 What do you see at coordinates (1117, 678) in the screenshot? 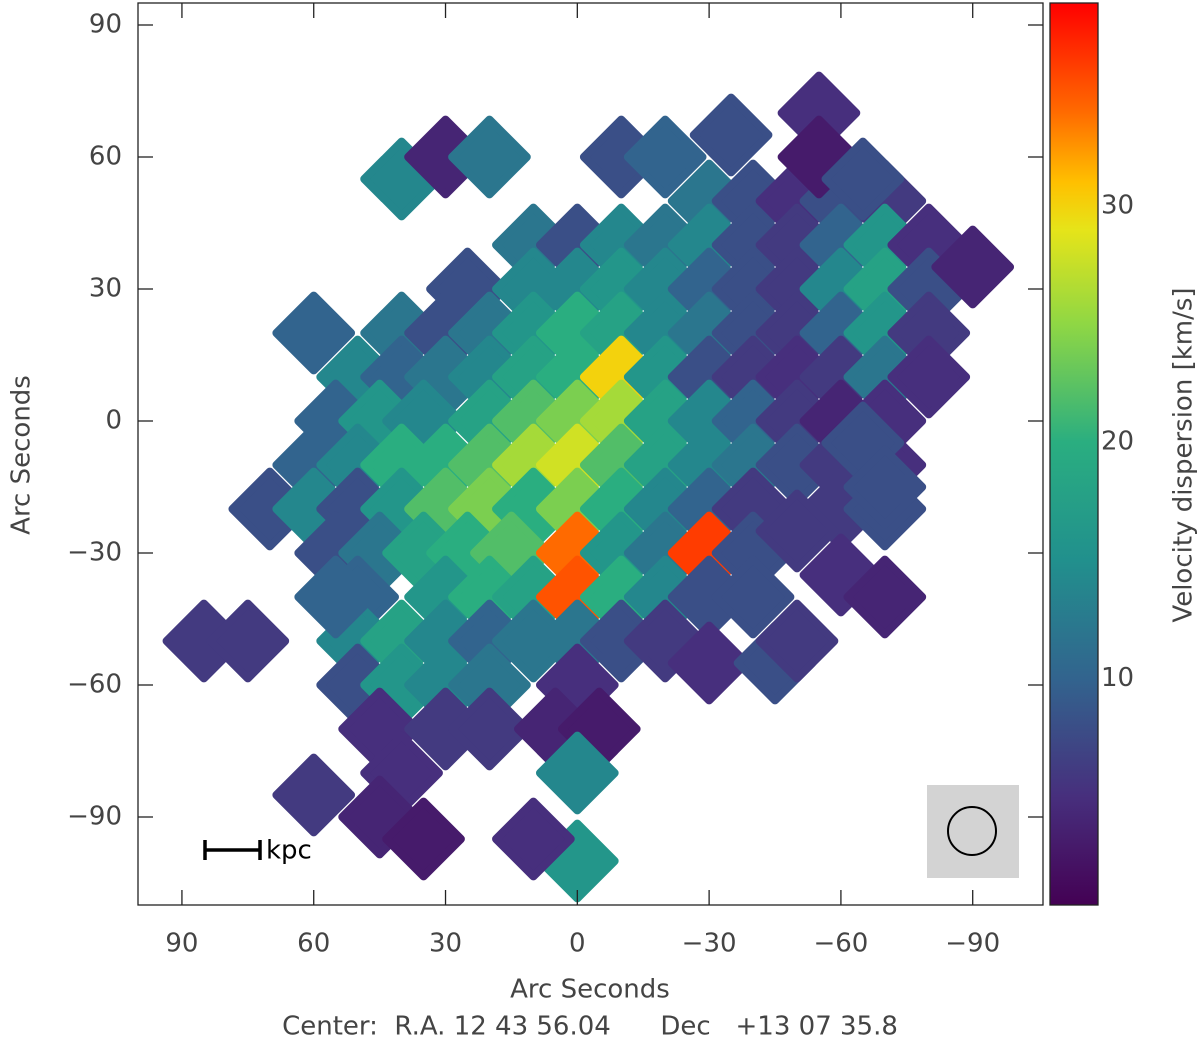
I see `colorbar-tick-label: 10` at bounding box center [1117, 678].